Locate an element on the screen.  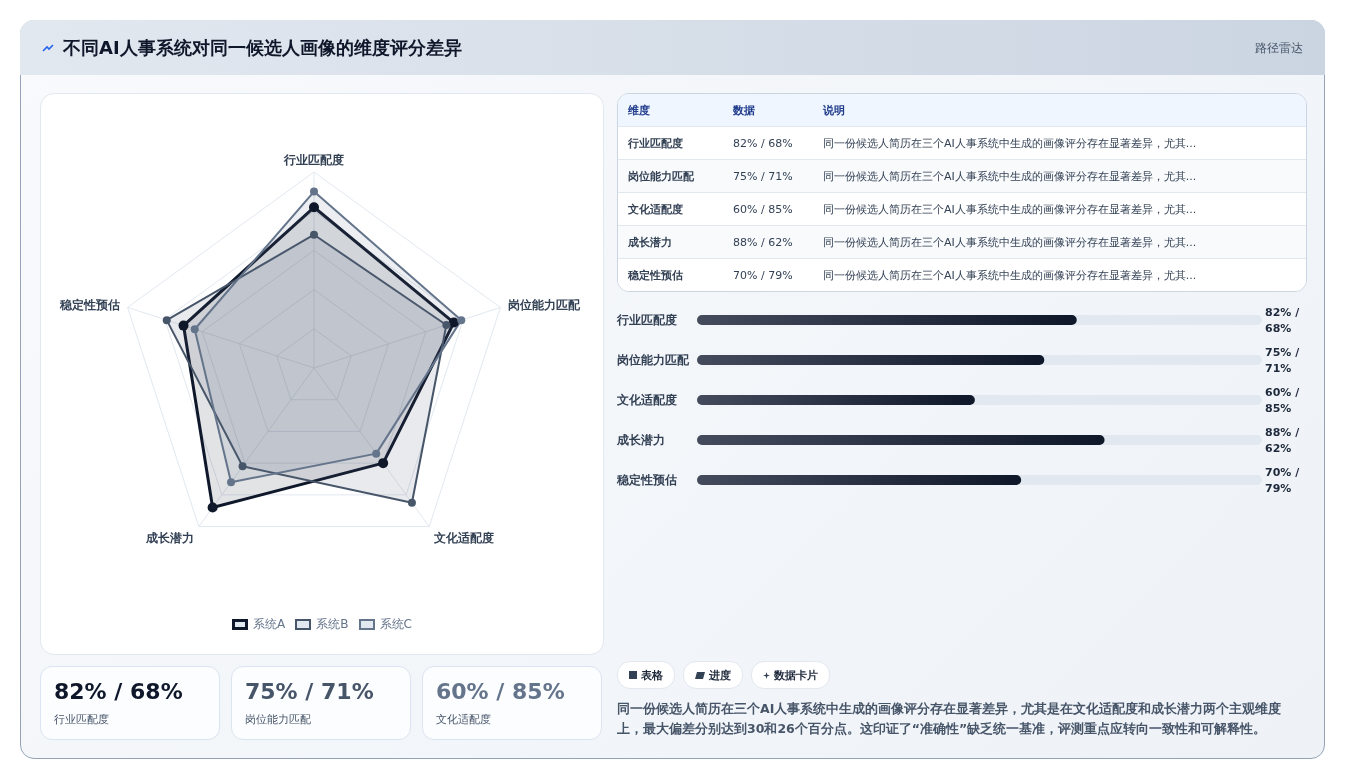
category-label: 行业匹配度 is located at coordinates (81, 719).